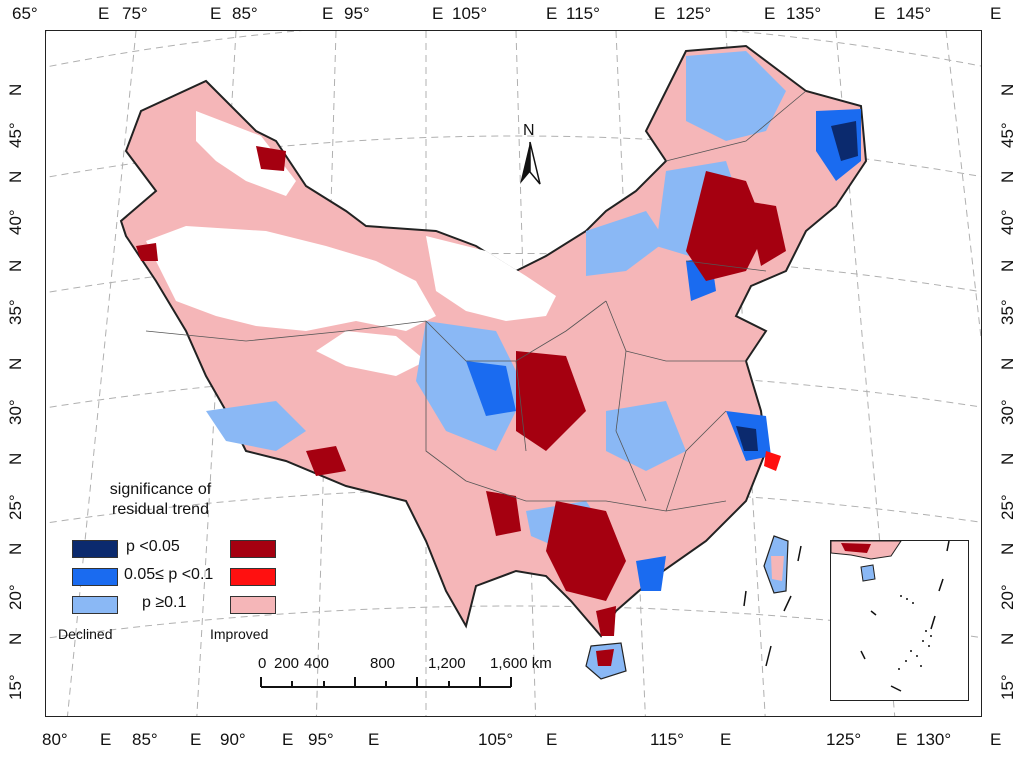  I want to click on right-tick-30-dir: N, so click(1007, 363).